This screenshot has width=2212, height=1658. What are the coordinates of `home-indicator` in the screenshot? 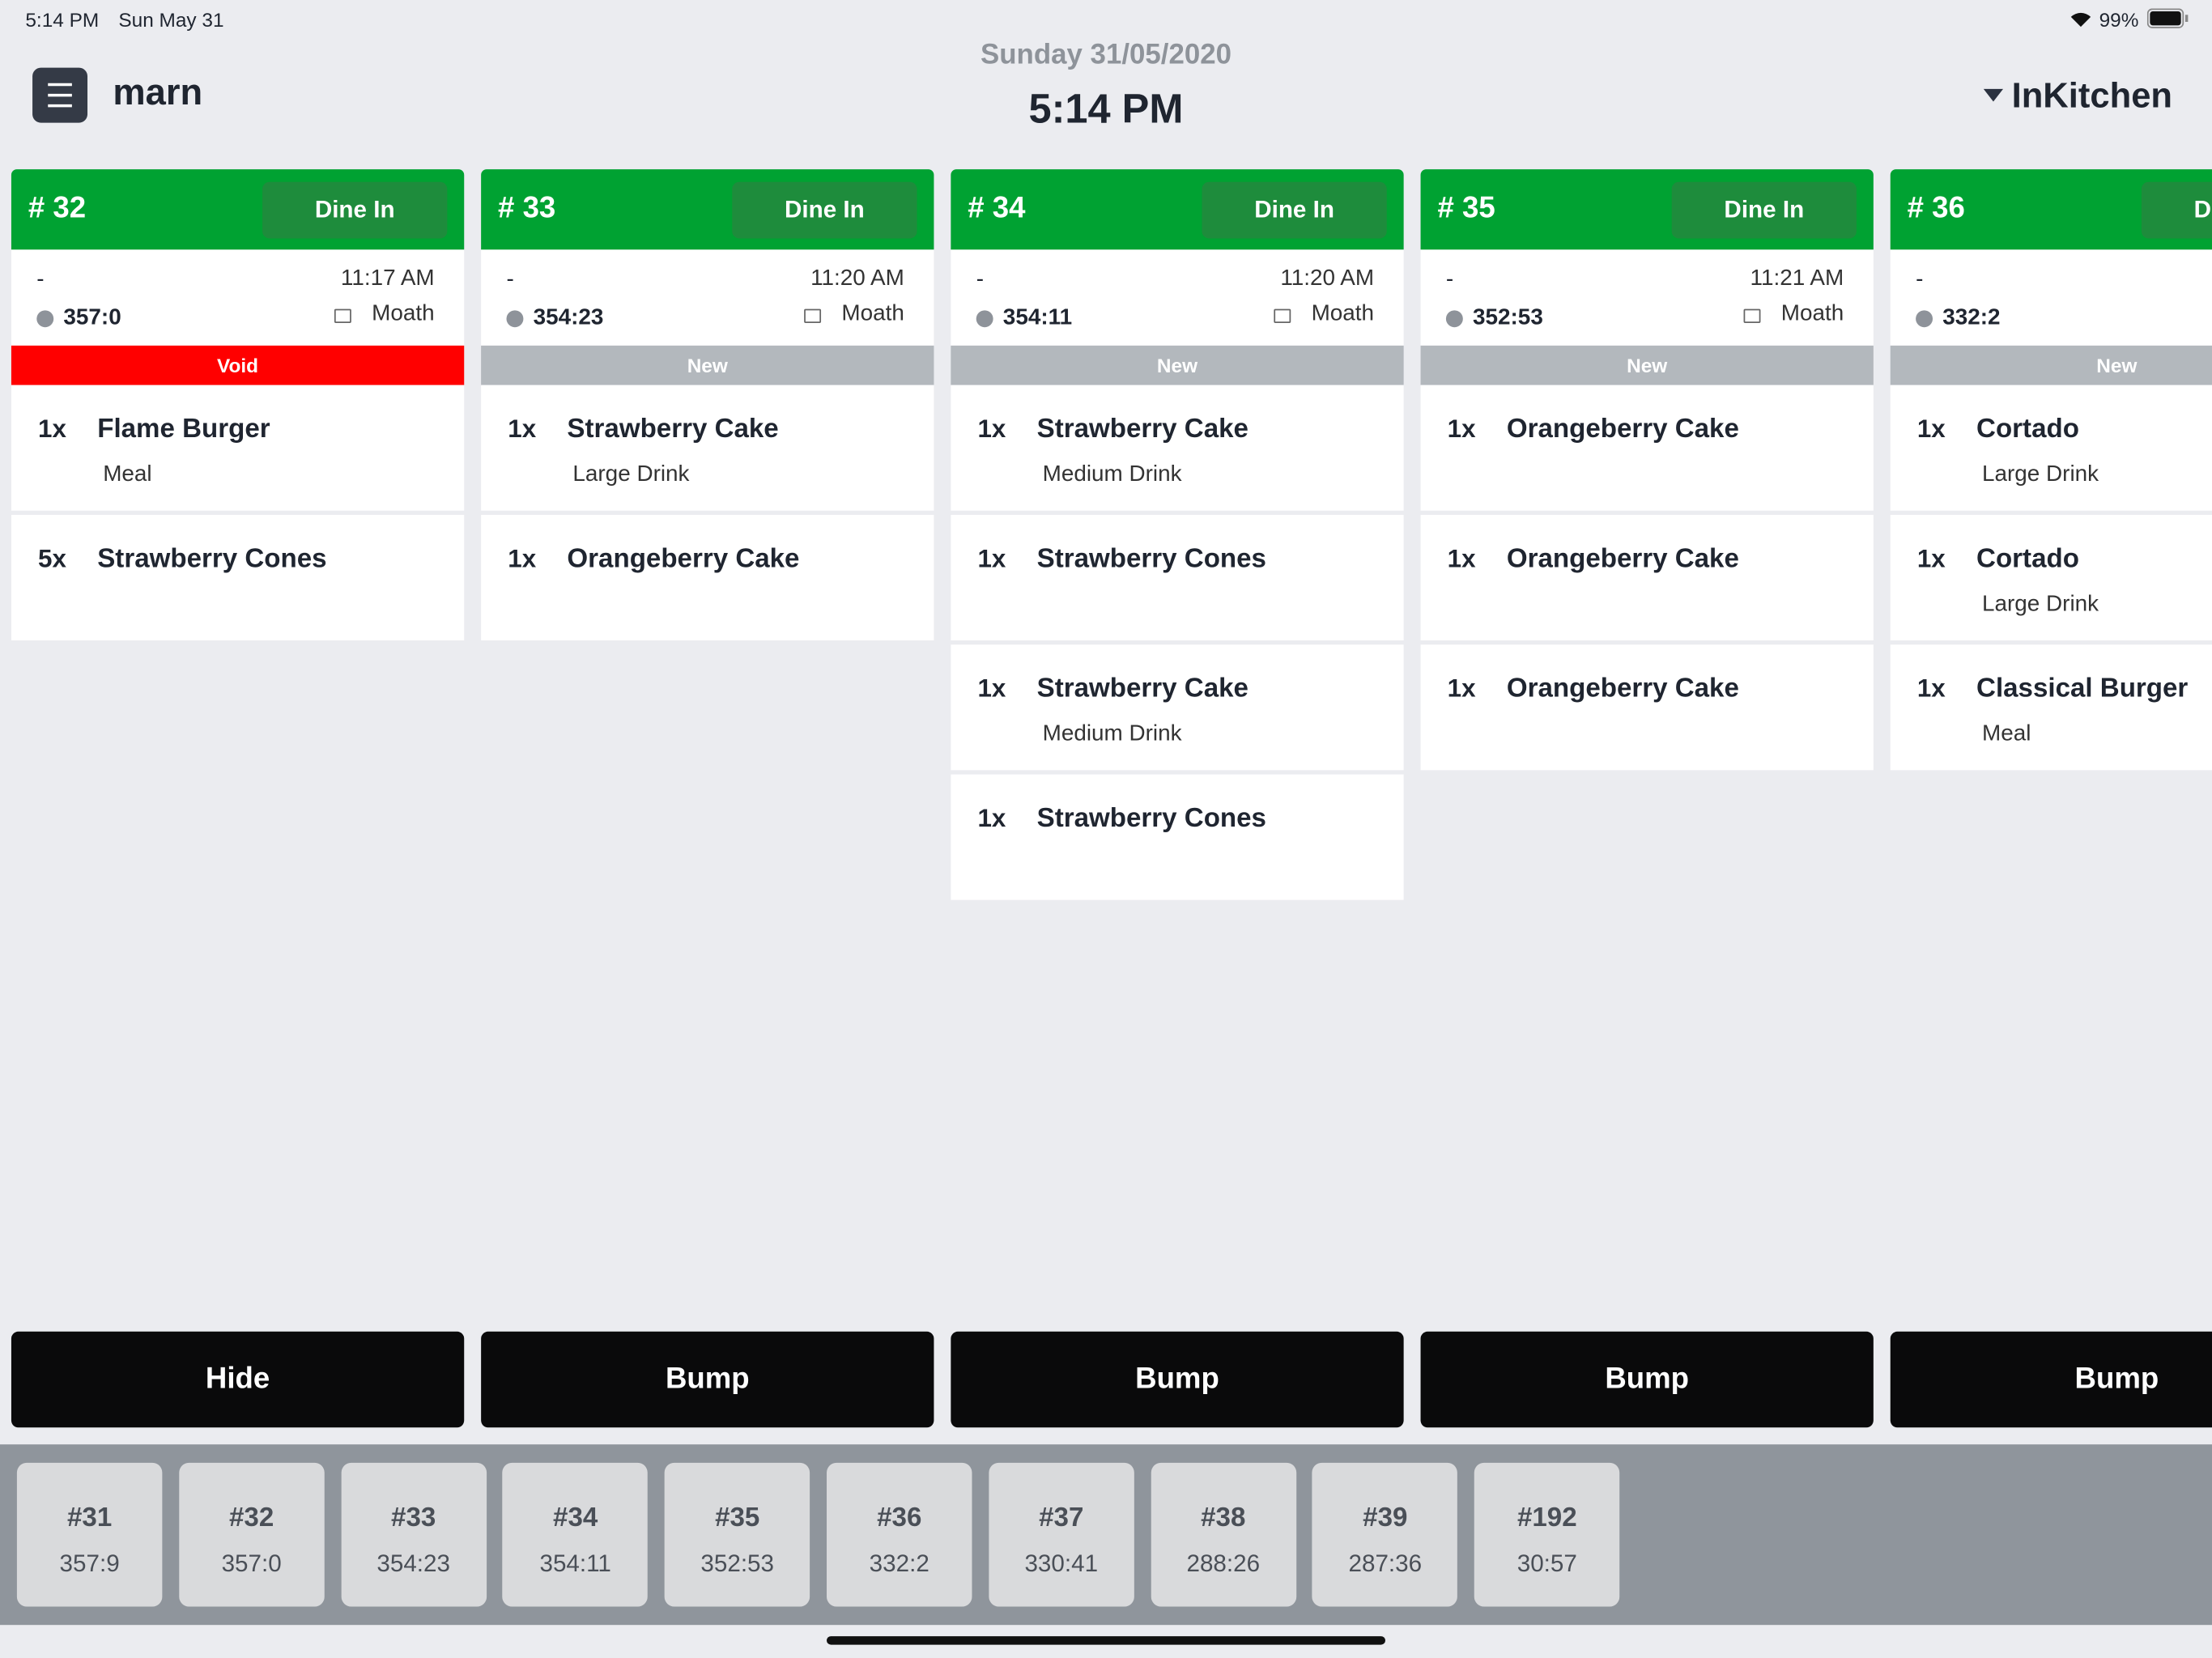 It's located at (1106, 1640).